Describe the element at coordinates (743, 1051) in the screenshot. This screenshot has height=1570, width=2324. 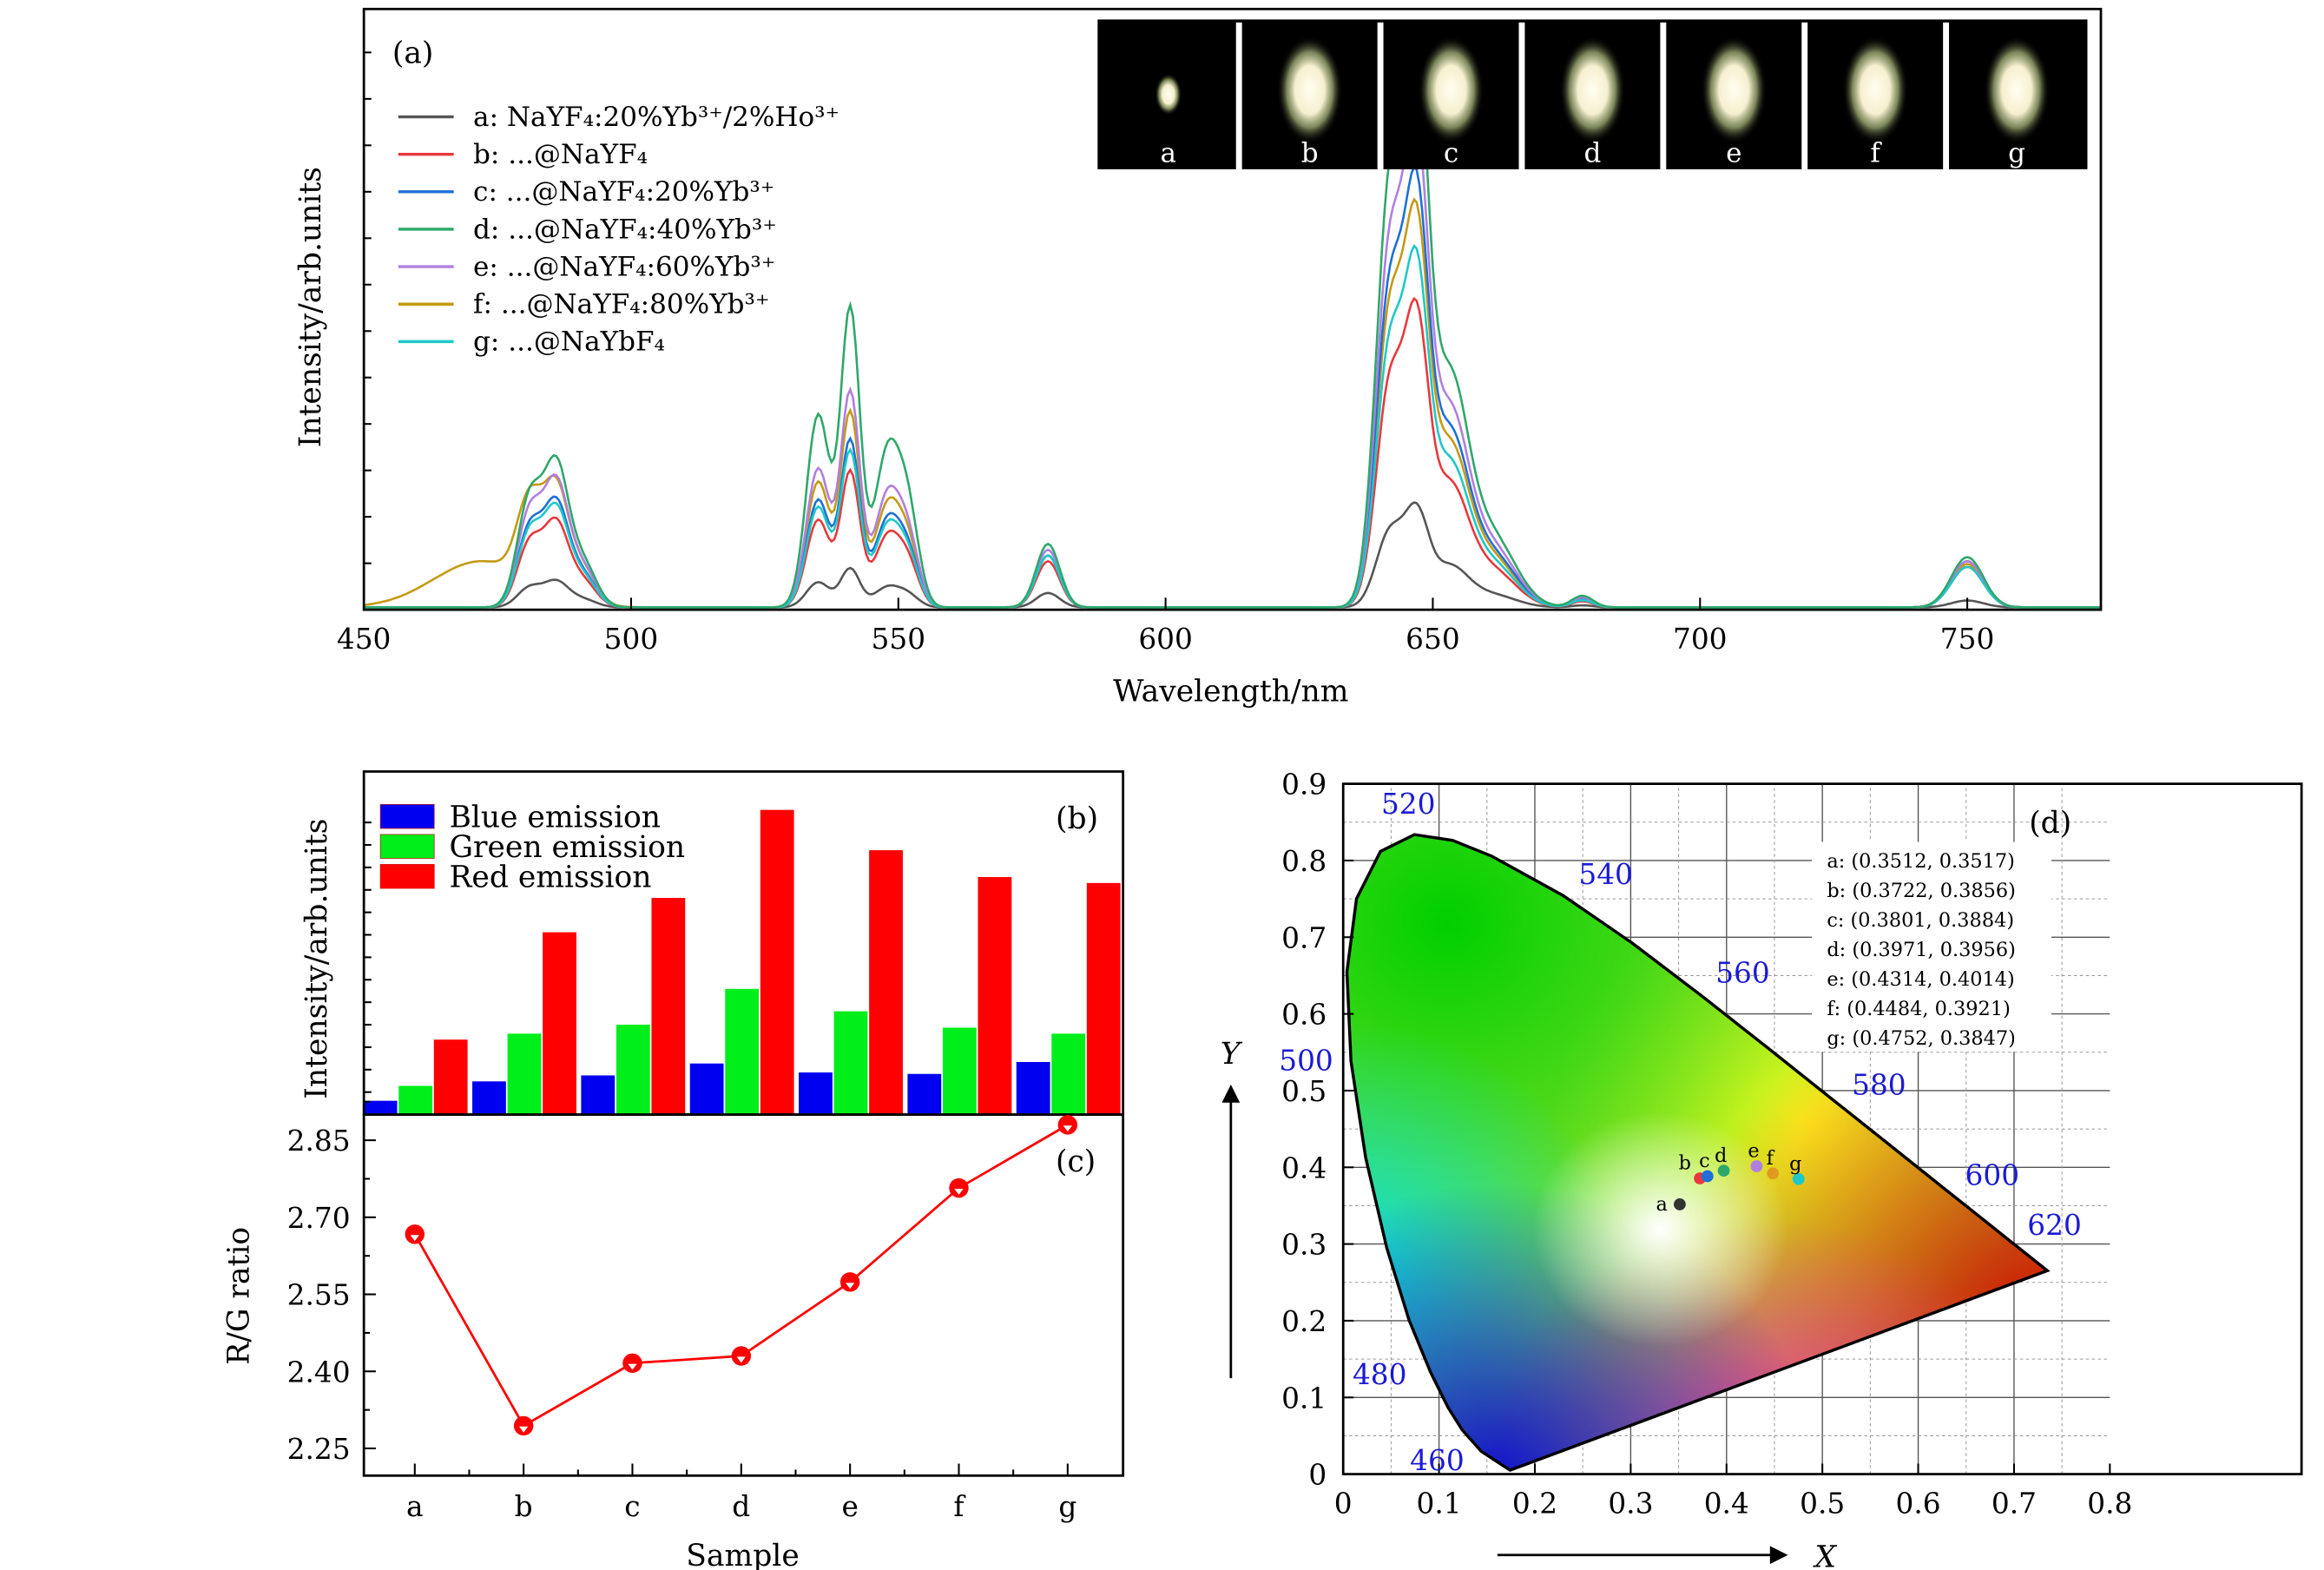
I see `bar-green-d` at that location.